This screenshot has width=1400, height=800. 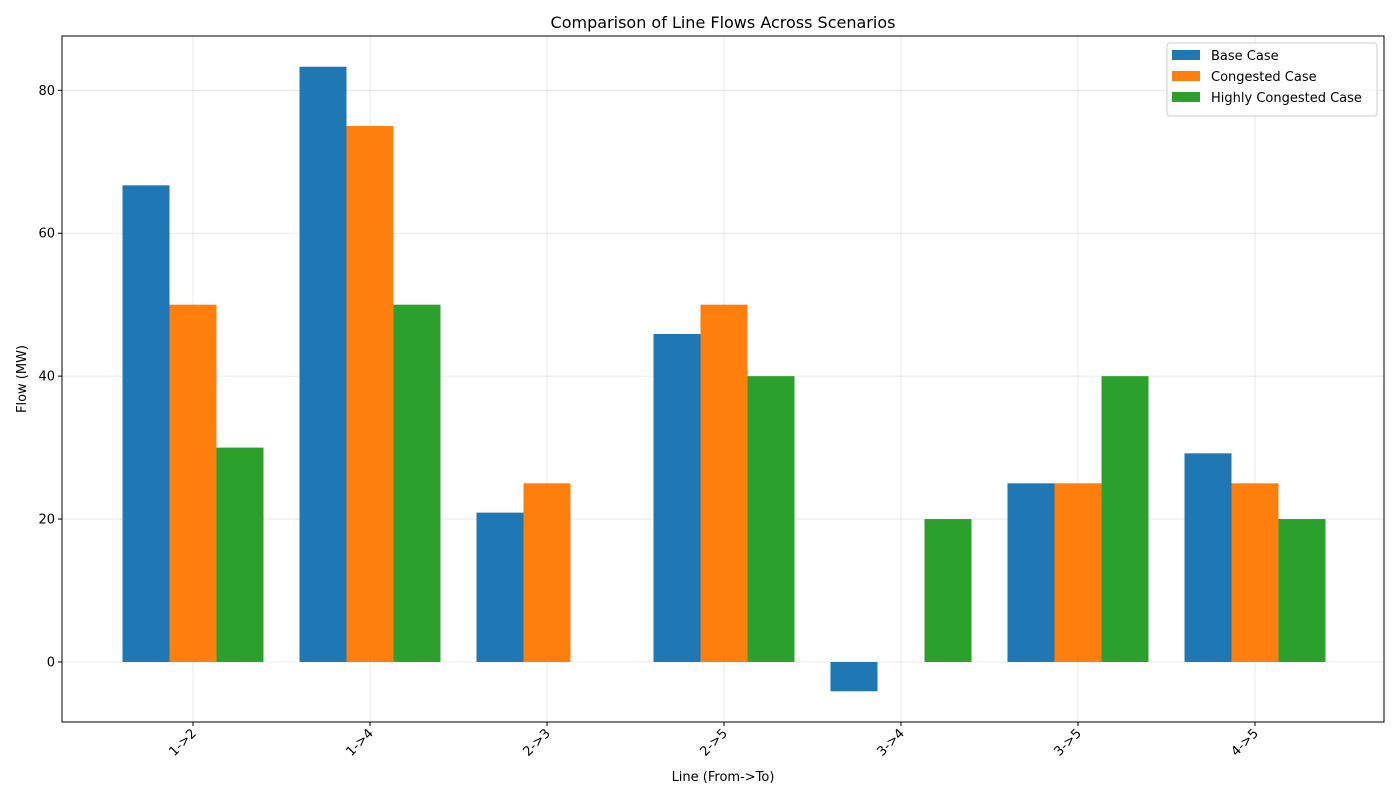 I want to click on x-tick-label: 1->2, so click(x=182, y=742).